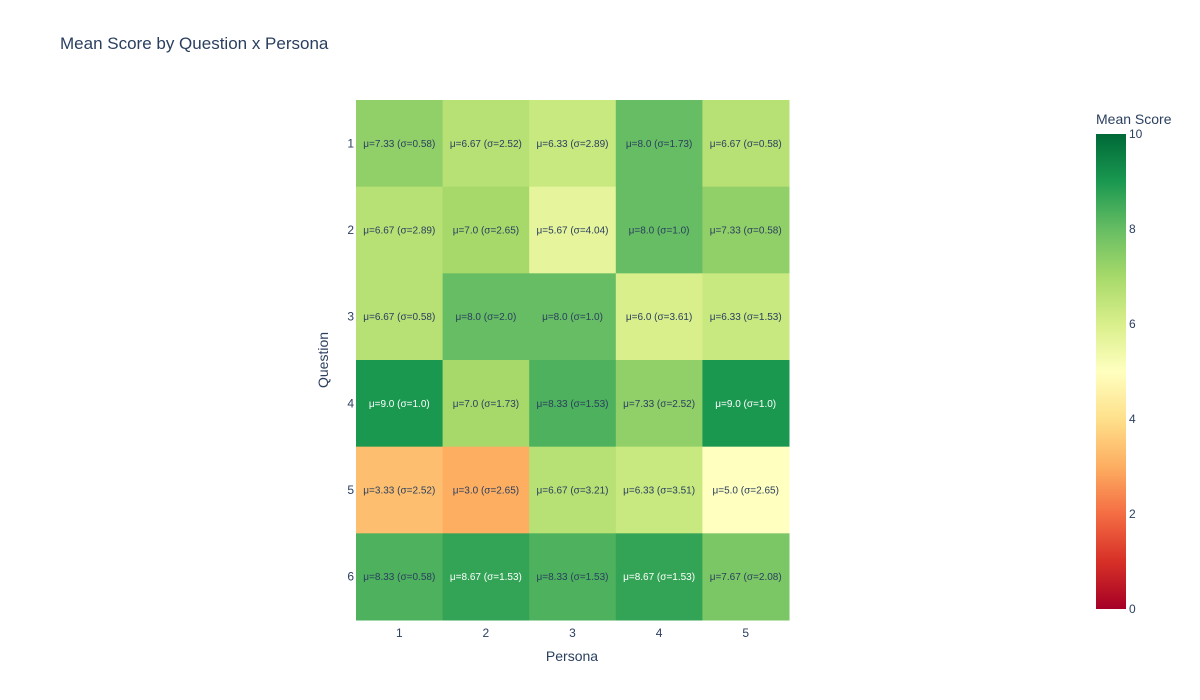  Describe the element at coordinates (1134, 363) in the screenshot. I see `colorbar: Mean Score 0 2 4 6 8 10` at that location.